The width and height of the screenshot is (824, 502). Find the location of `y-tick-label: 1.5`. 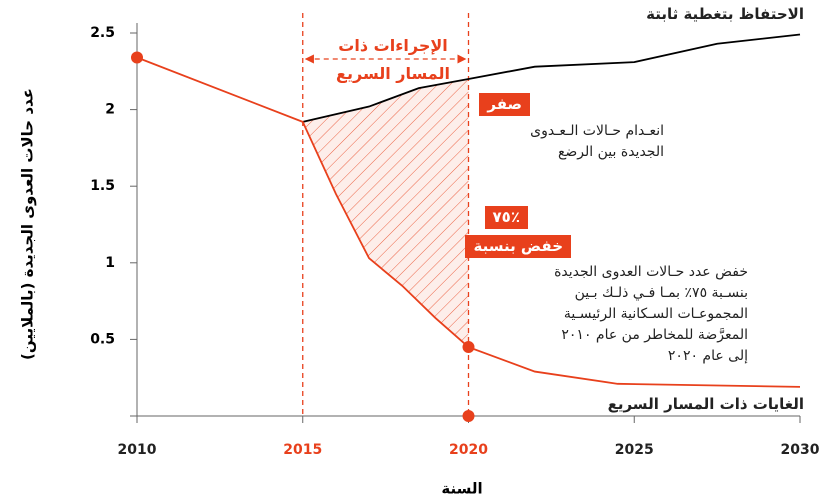

y-tick-label: 1.5 is located at coordinates (102, 186).